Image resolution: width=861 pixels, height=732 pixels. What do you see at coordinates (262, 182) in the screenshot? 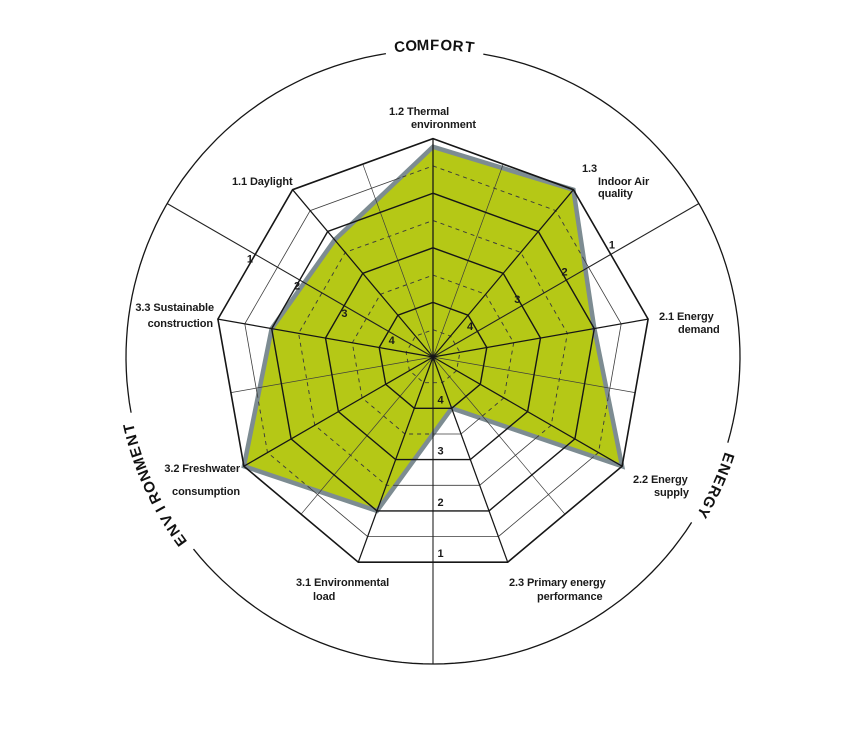
I see `axis-1-1-label: 1.1 Daylight` at bounding box center [262, 182].